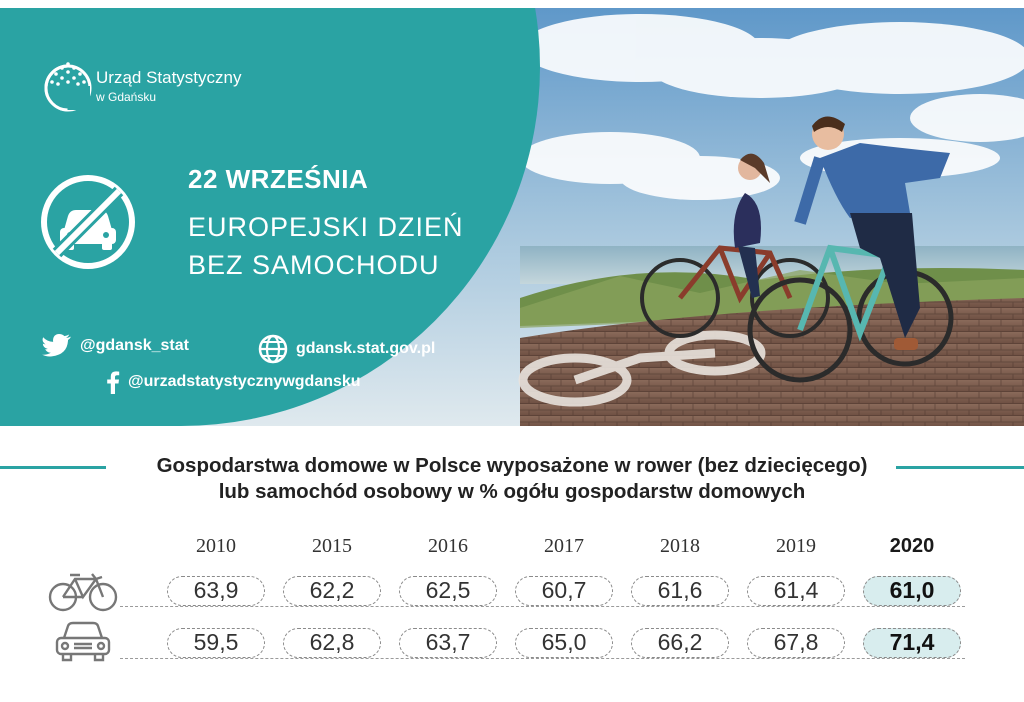 This screenshot has width=1024, height=702. I want to click on car-value-cell: 62,8, so click(332, 643).